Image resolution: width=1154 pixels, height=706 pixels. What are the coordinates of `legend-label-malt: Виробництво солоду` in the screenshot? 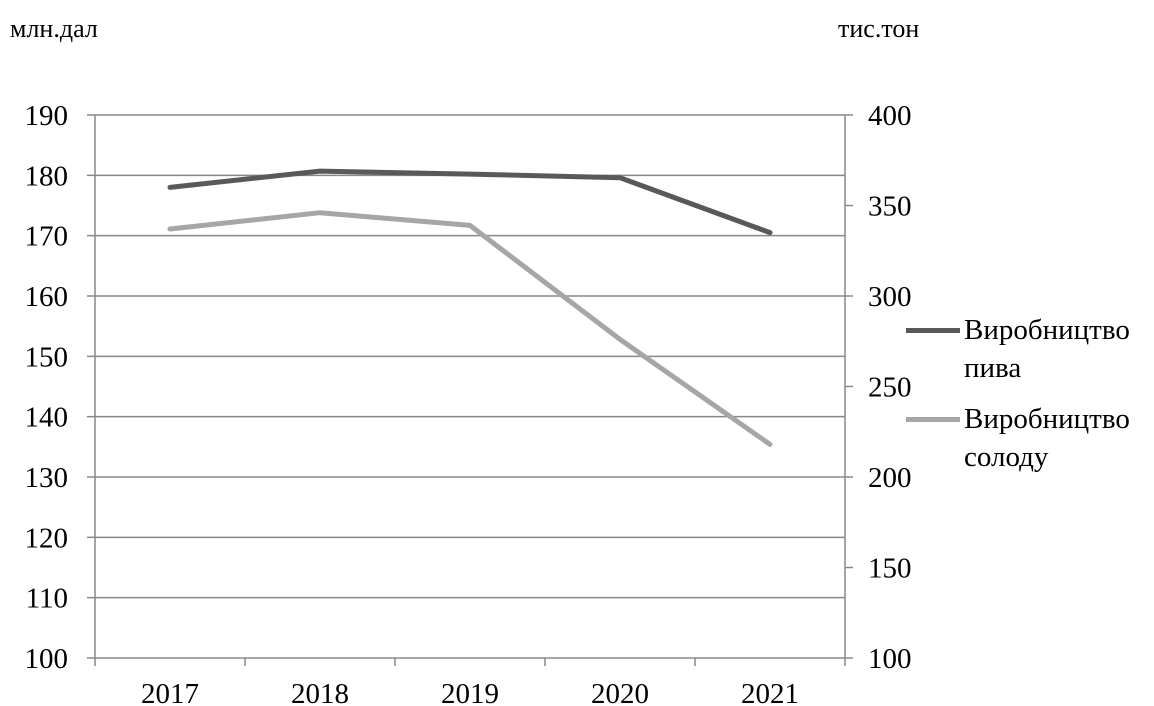 It's located at (1047, 438).